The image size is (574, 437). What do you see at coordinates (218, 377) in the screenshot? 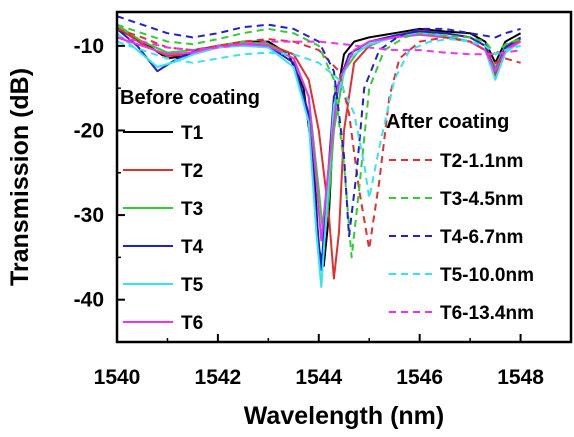
I see `x-tick-label: 1542` at bounding box center [218, 377].